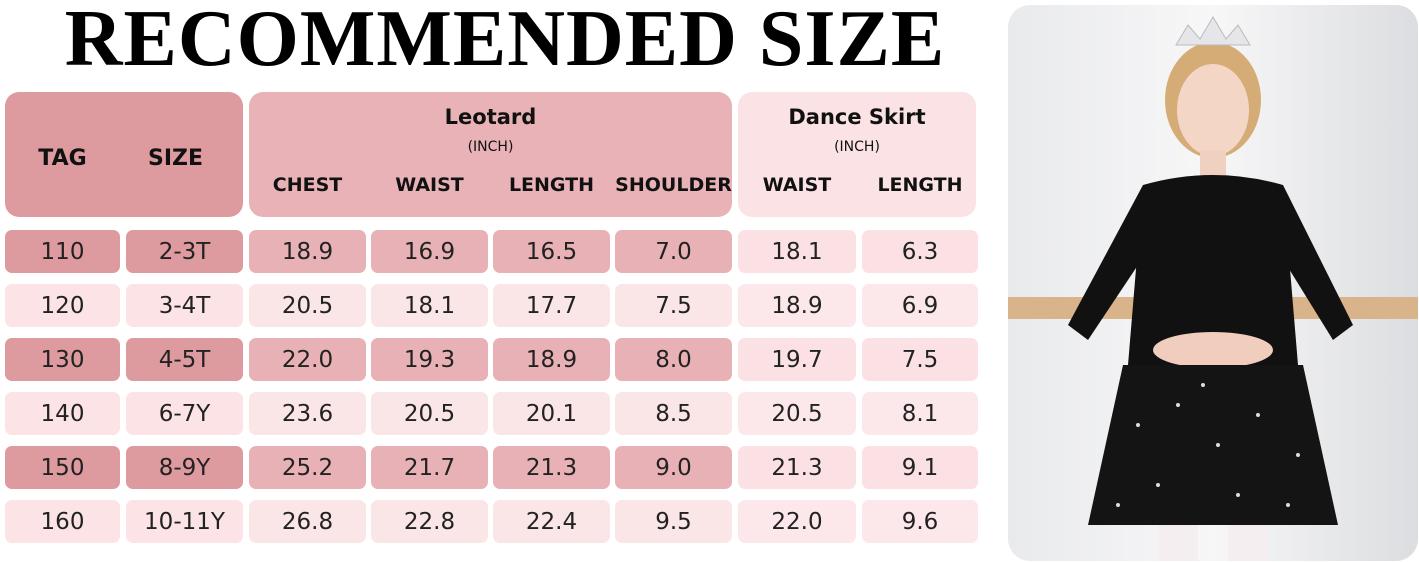  Describe the element at coordinates (551, 413) in the screenshot. I see `table-cell: 20.1` at that location.